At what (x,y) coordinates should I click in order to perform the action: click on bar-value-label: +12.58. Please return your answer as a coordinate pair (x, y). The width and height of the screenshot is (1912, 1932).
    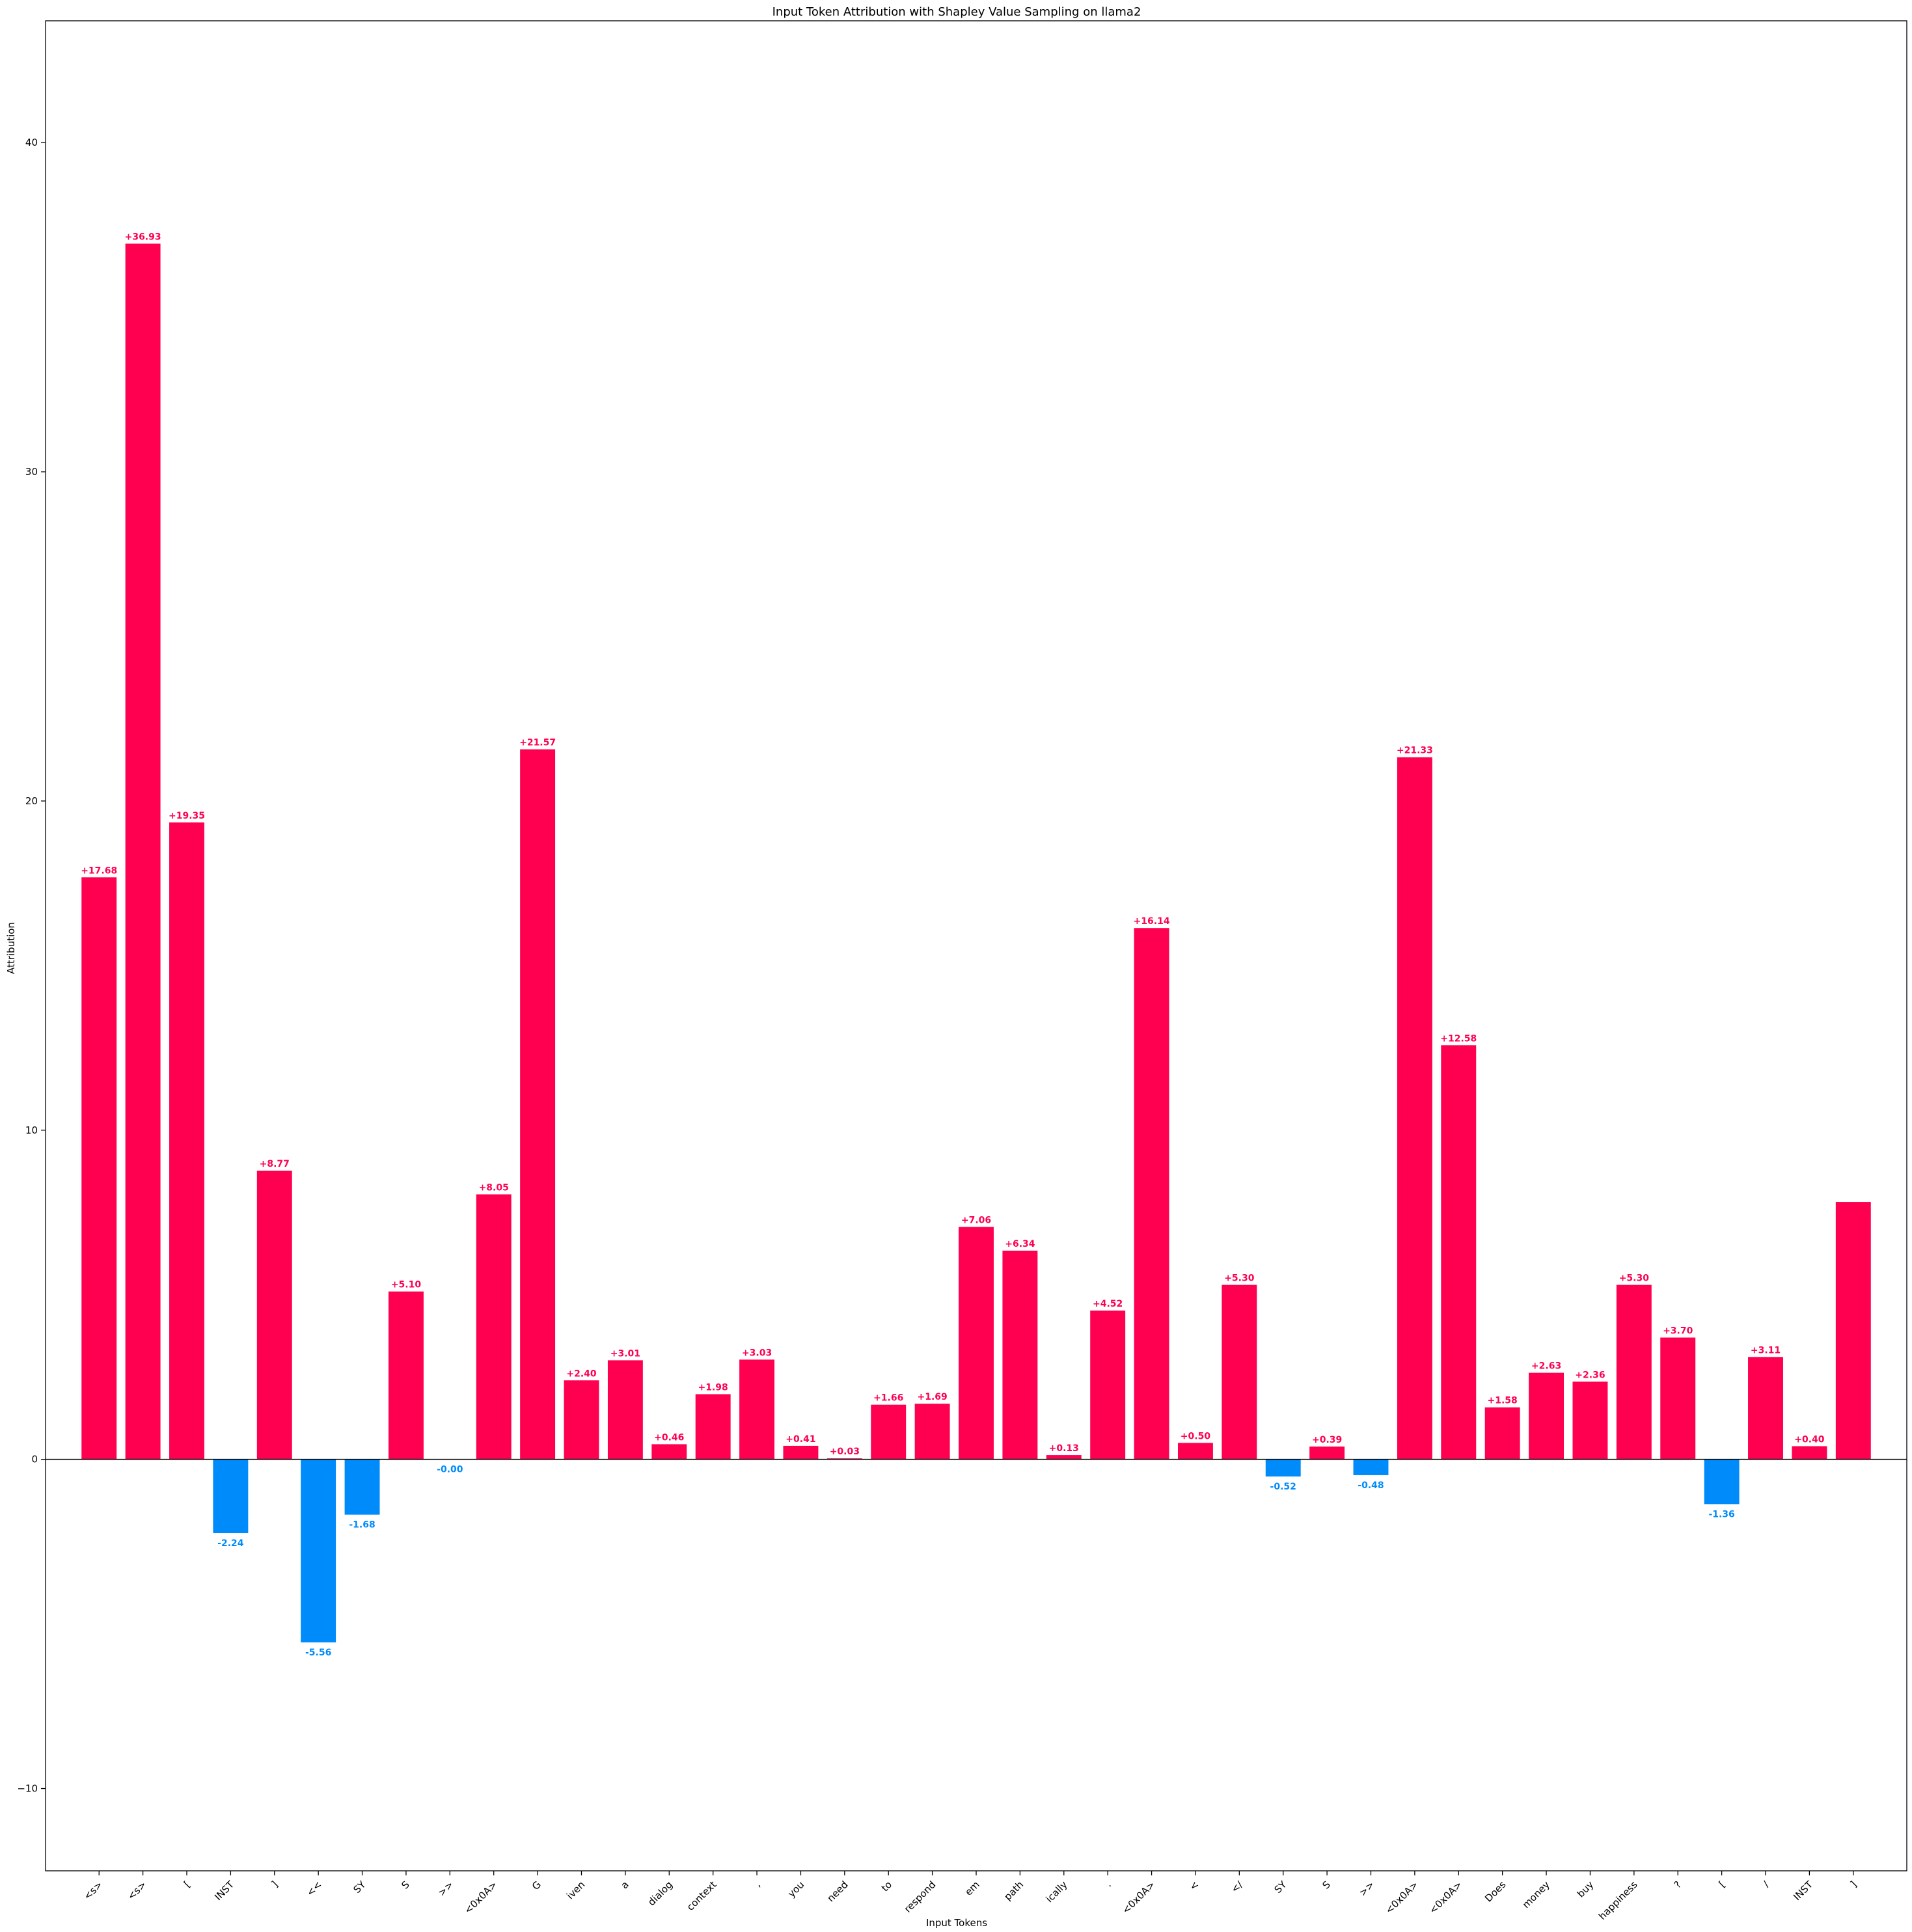
    Looking at the image, I should click on (1458, 1038).